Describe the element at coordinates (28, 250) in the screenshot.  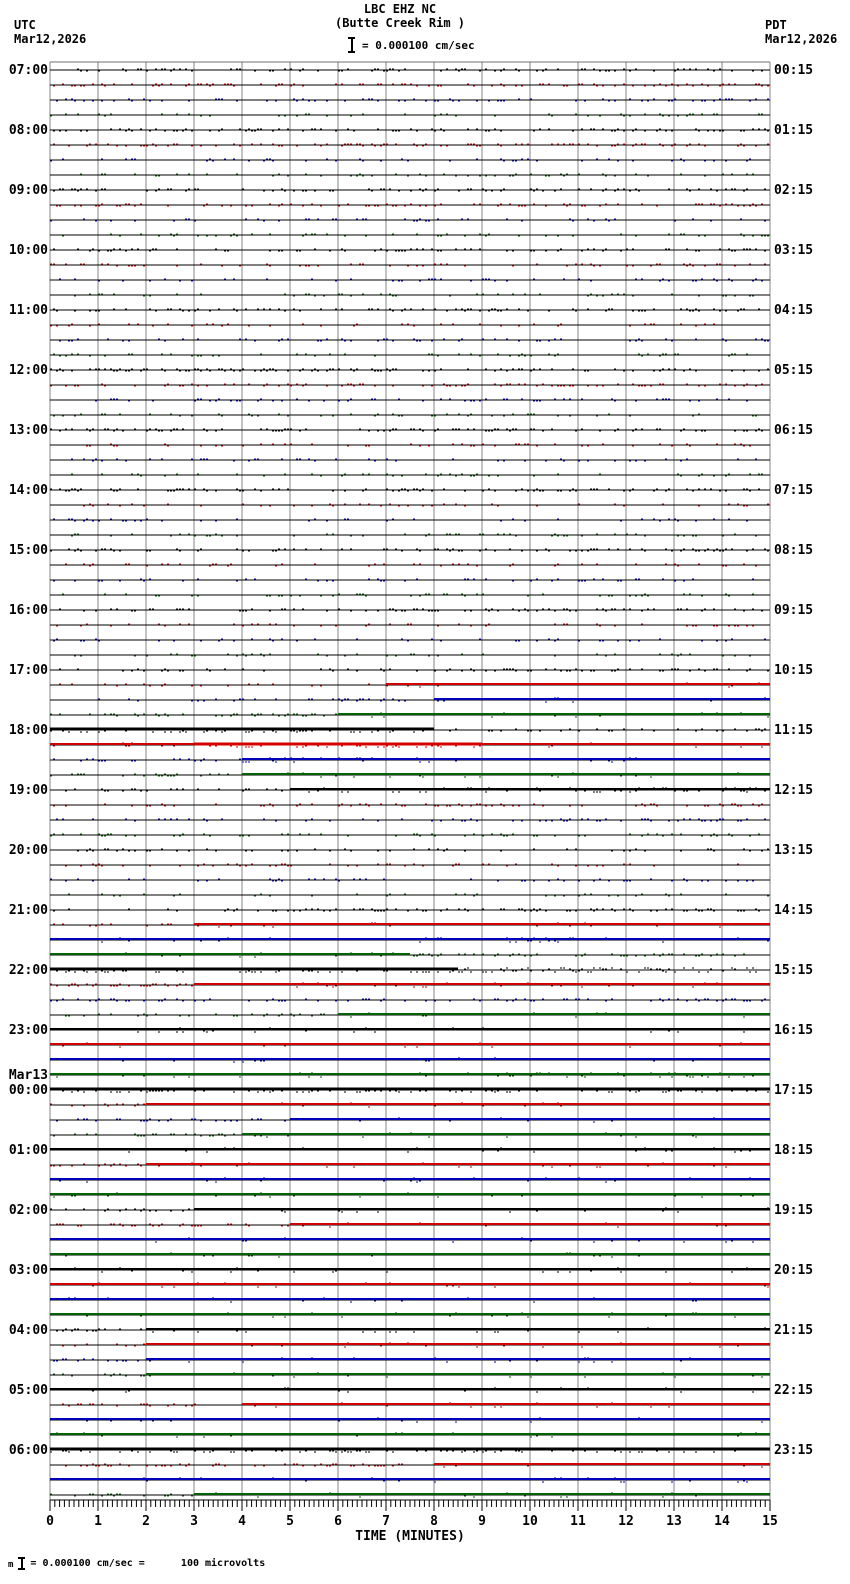
I see `utc-hour-label: 10:00` at that location.